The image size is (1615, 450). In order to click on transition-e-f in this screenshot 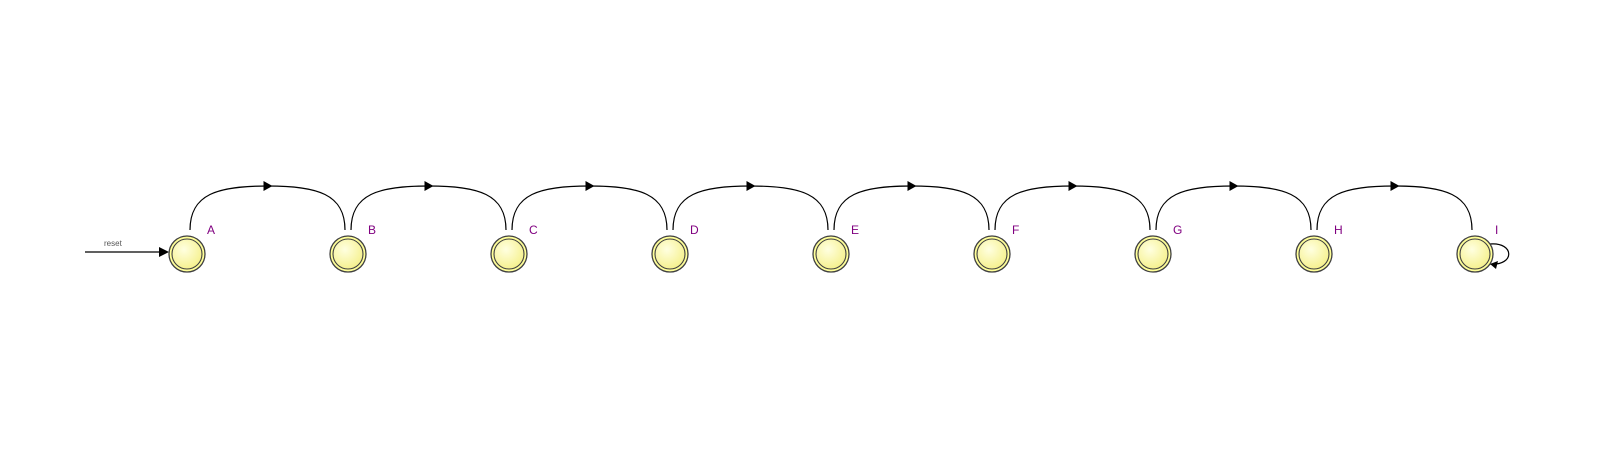, I will do `click(911, 206)`.